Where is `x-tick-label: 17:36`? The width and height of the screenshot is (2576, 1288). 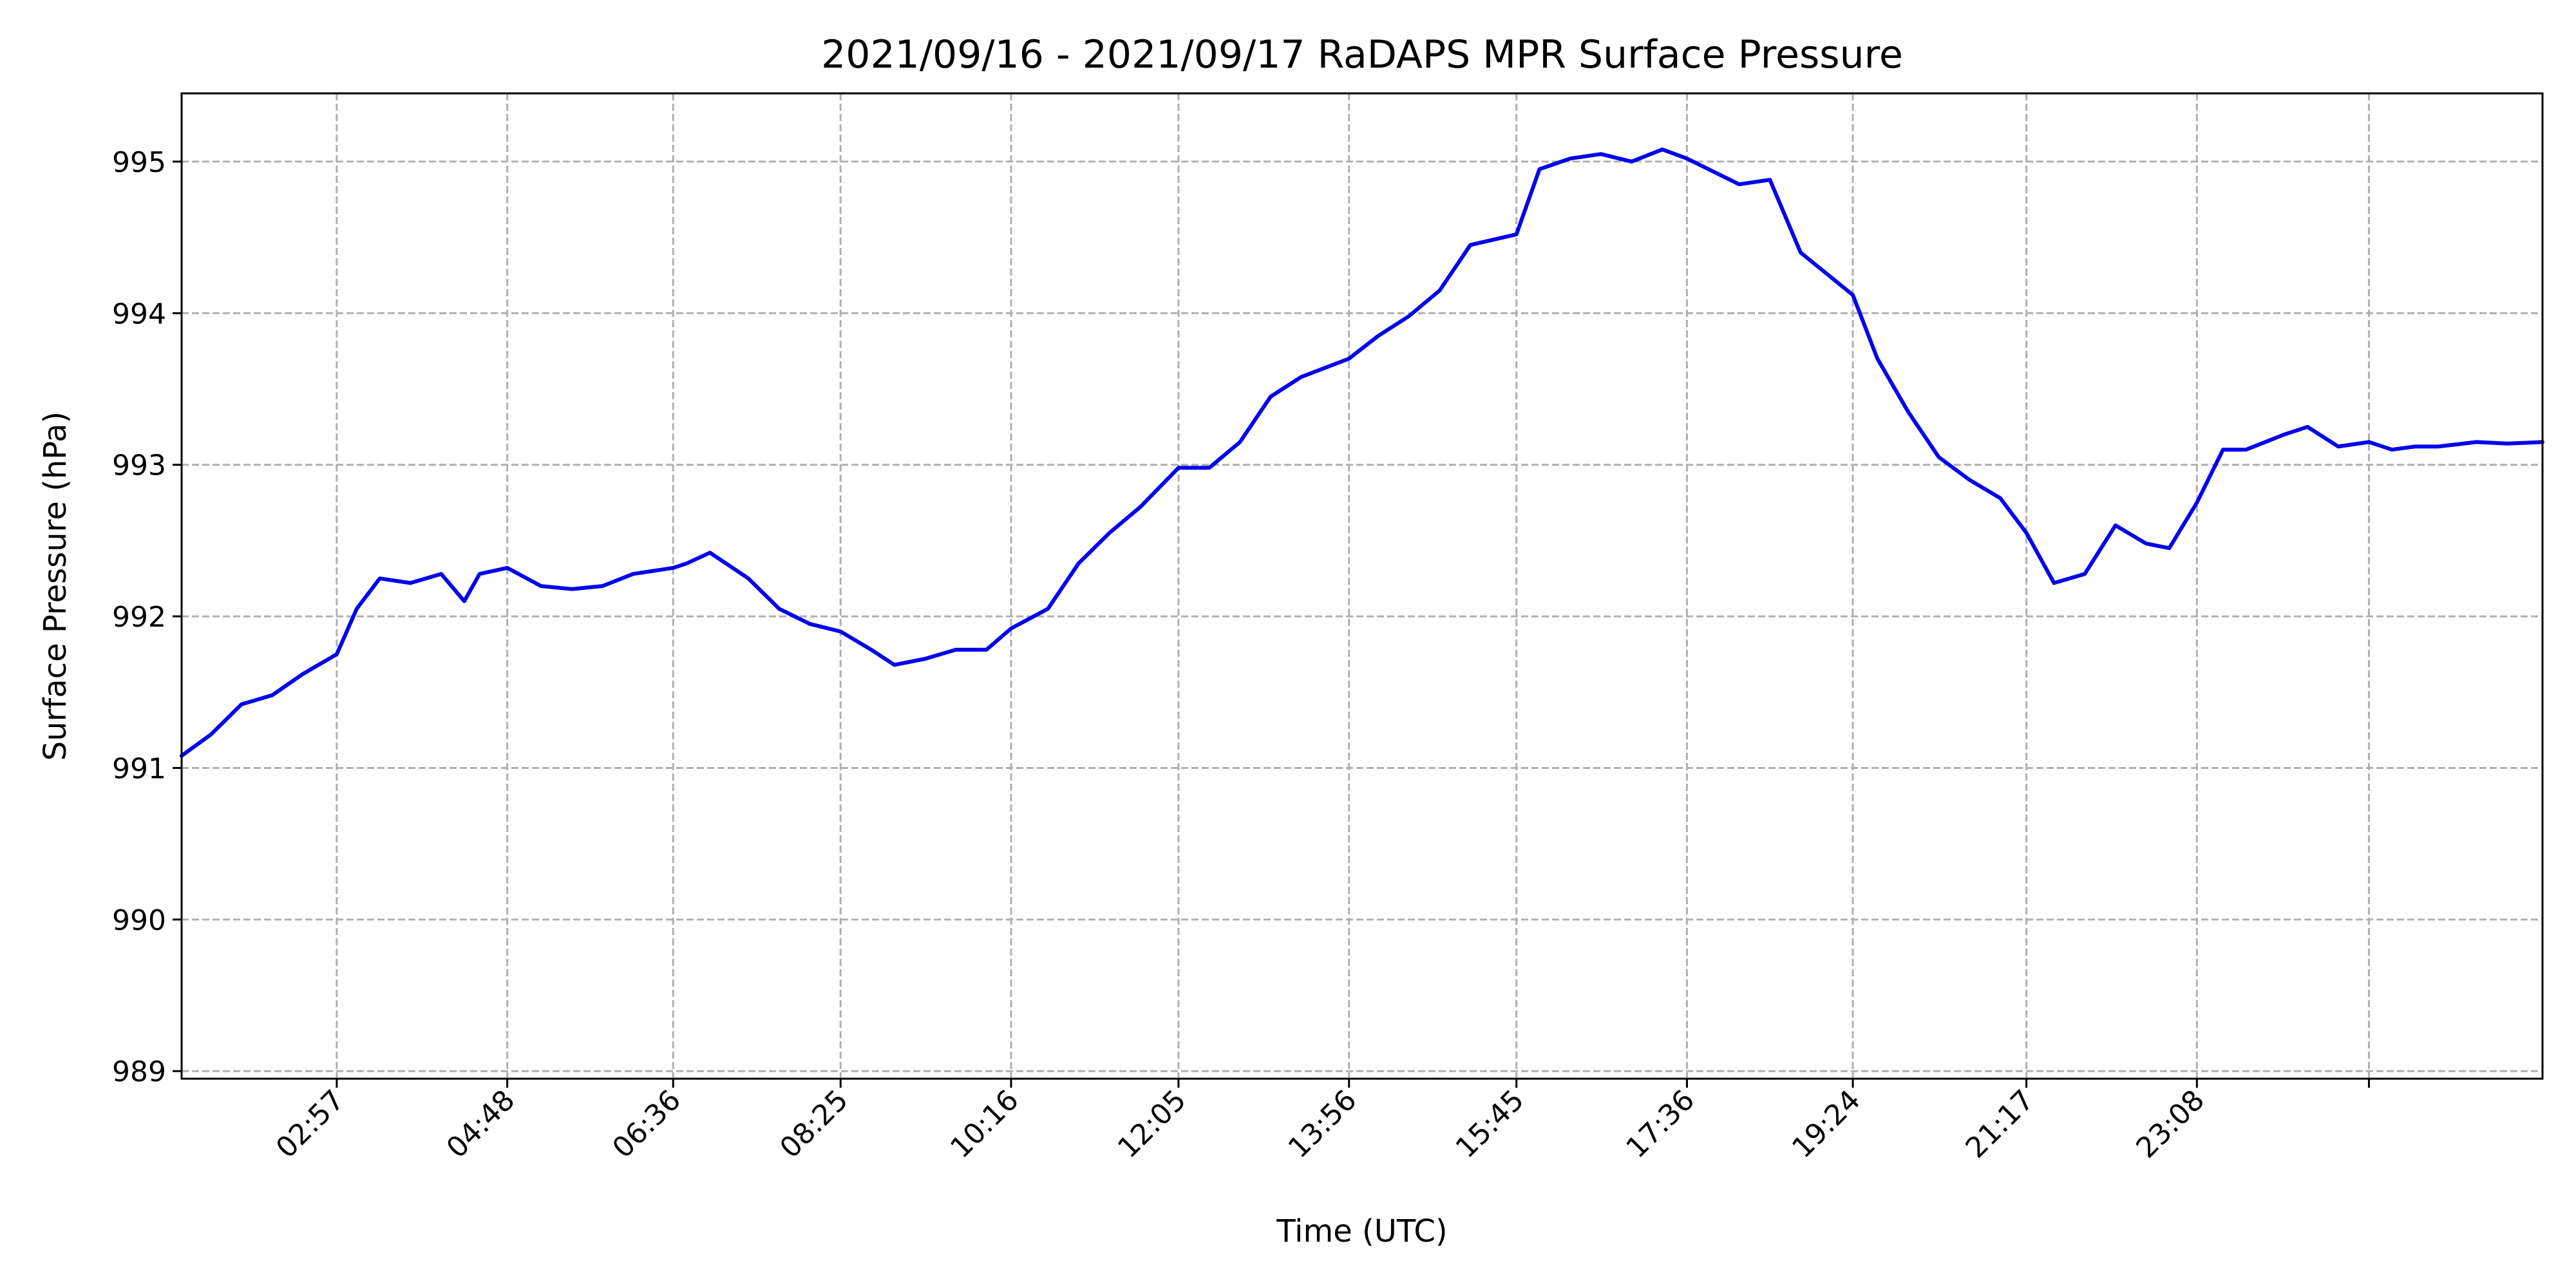 x-tick-label: 17:36 is located at coordinates (1661, 1125).